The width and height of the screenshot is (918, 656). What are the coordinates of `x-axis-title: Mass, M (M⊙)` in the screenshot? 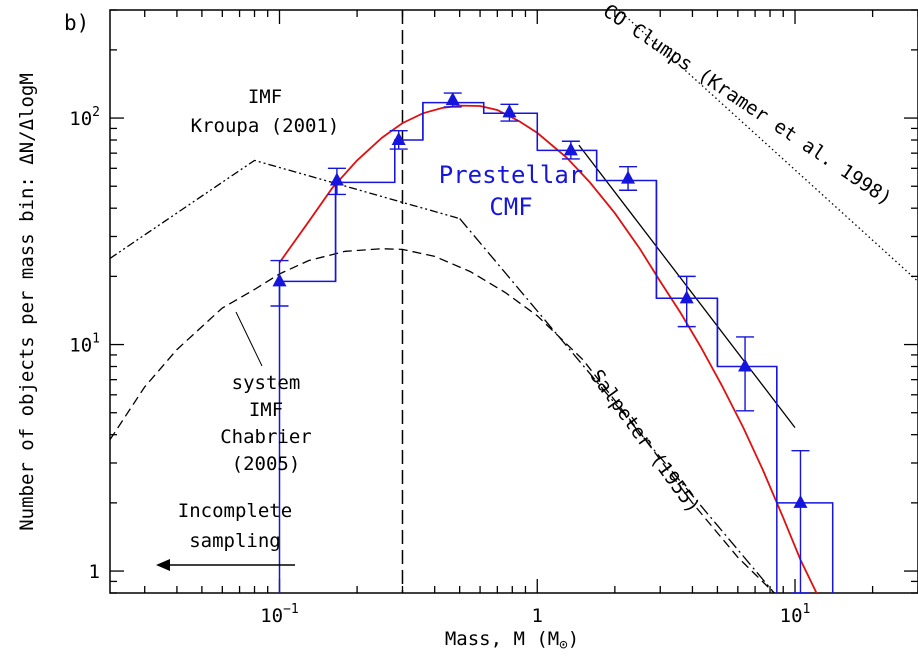 It's located at (512, 640).